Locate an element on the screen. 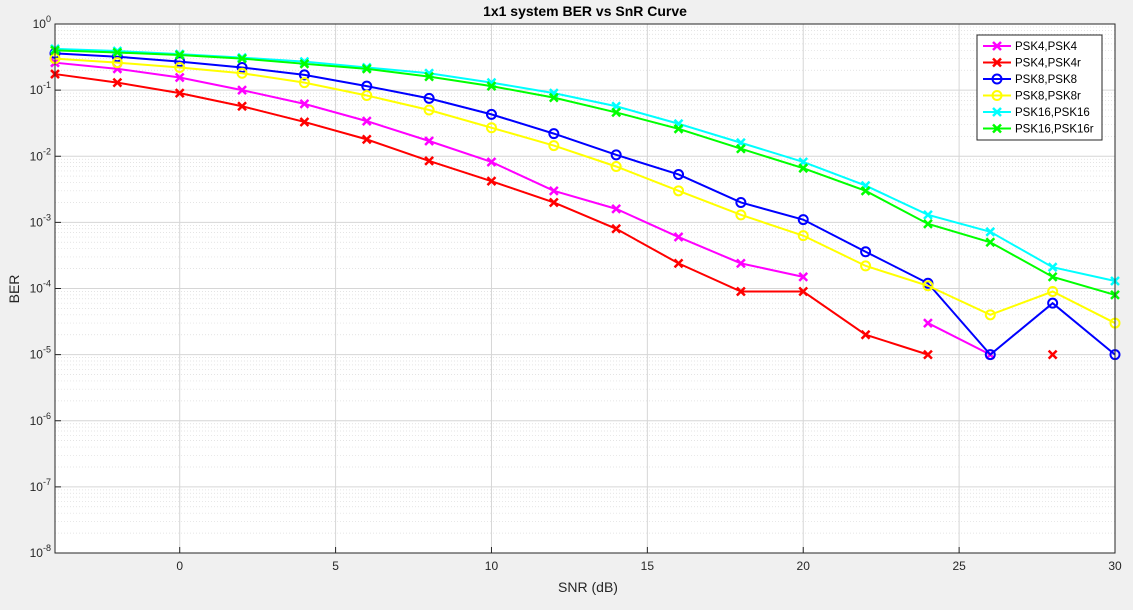 The width and height of the screenshot is (1133, 610). y-tick-label: 10⁻² is located at coordinates (40, 154).